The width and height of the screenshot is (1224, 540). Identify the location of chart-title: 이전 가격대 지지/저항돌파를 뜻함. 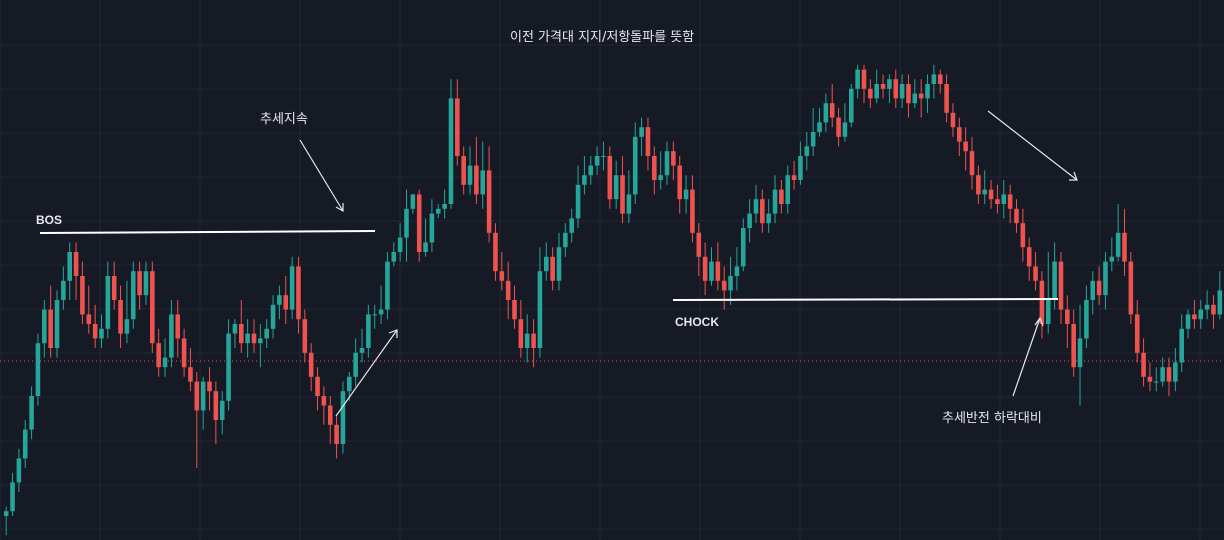
(602, 37).